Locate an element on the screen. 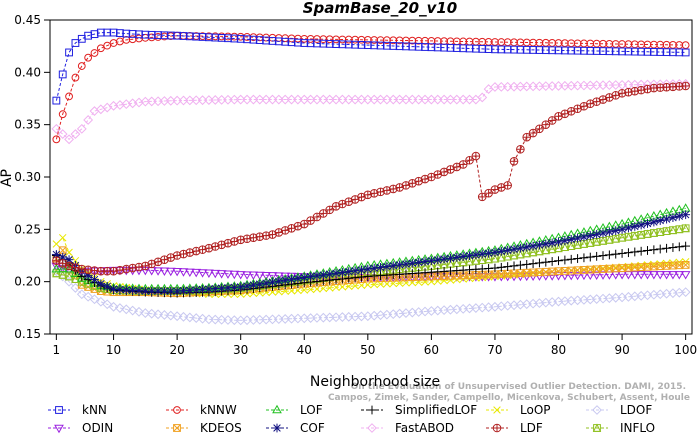 This screenshot has width=698, height=434. y-tick-label: 0.30 is located at coordinates (27, 177).